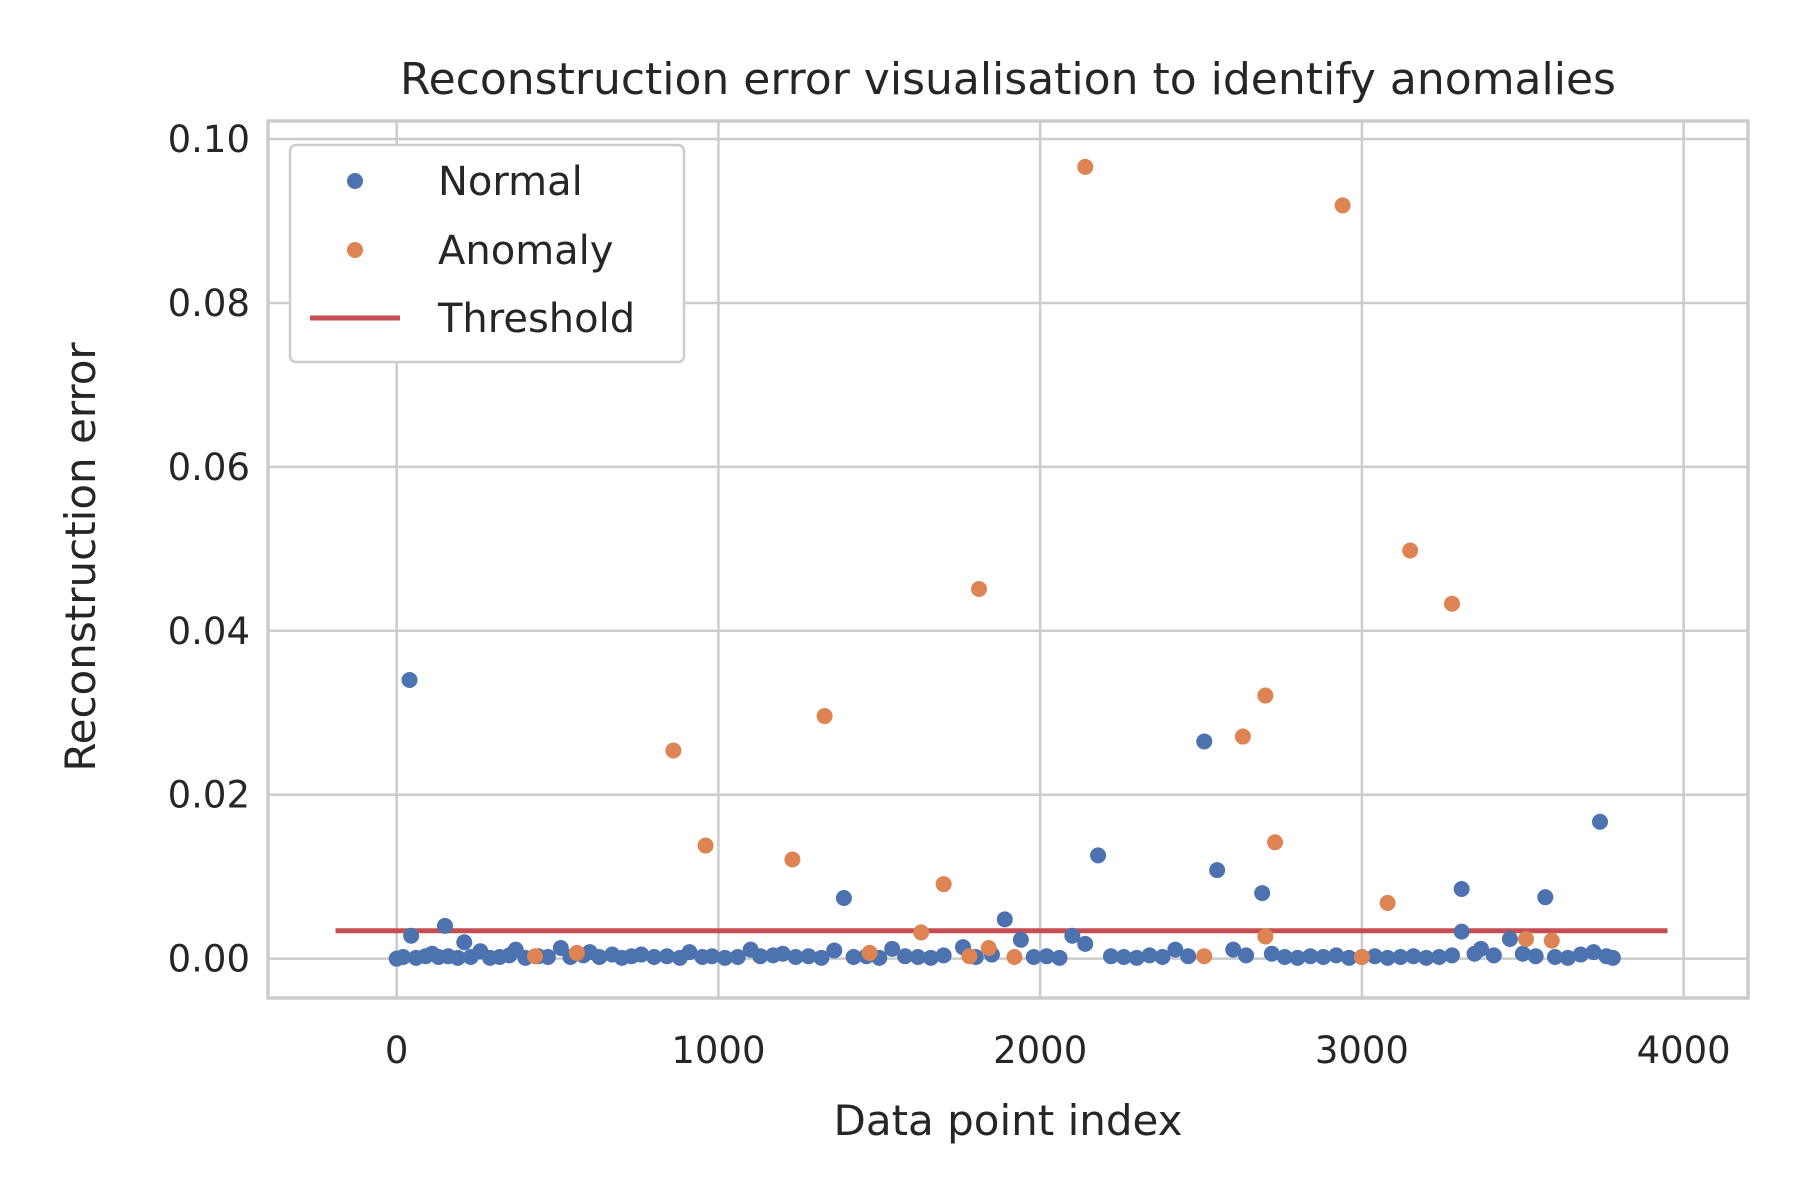  What do you see at coordinates (1684, 1050) in the screenshot?
I see `x-tick-label: 4000` at bounding box center [1684, 1050].